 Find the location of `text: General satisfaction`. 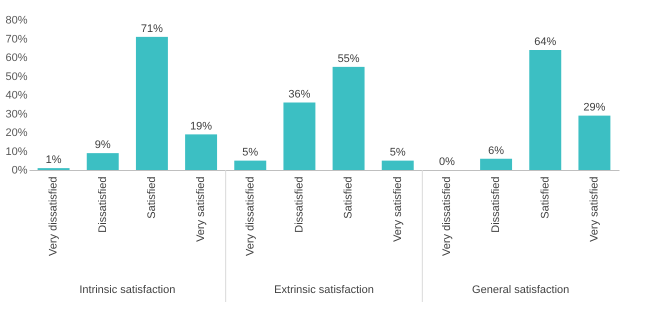

text: General satisfaction is located at coordinates (521, 290).